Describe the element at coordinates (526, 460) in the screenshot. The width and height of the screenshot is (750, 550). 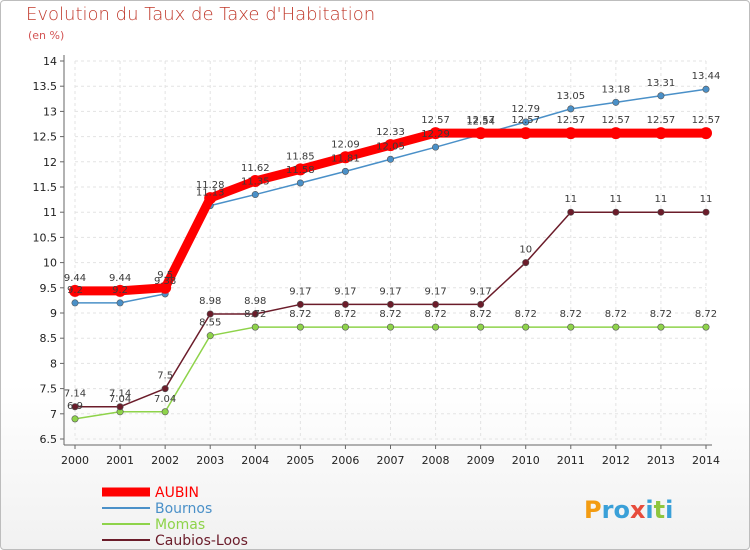
I see `x-tick-label: 2010` at that location.